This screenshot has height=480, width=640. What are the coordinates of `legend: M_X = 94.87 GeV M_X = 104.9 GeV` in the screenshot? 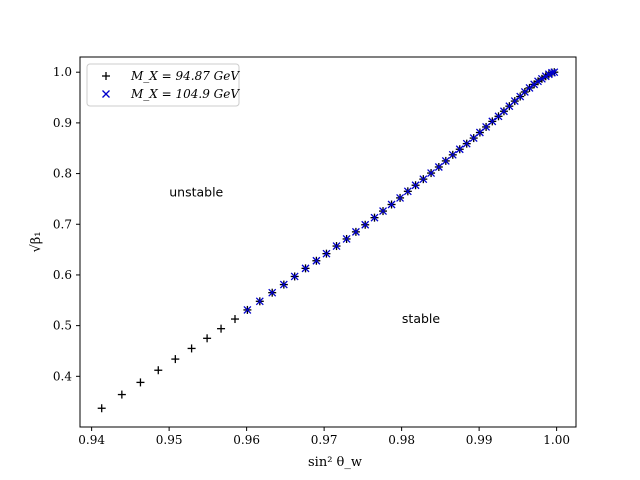 It's located at (163, 85).